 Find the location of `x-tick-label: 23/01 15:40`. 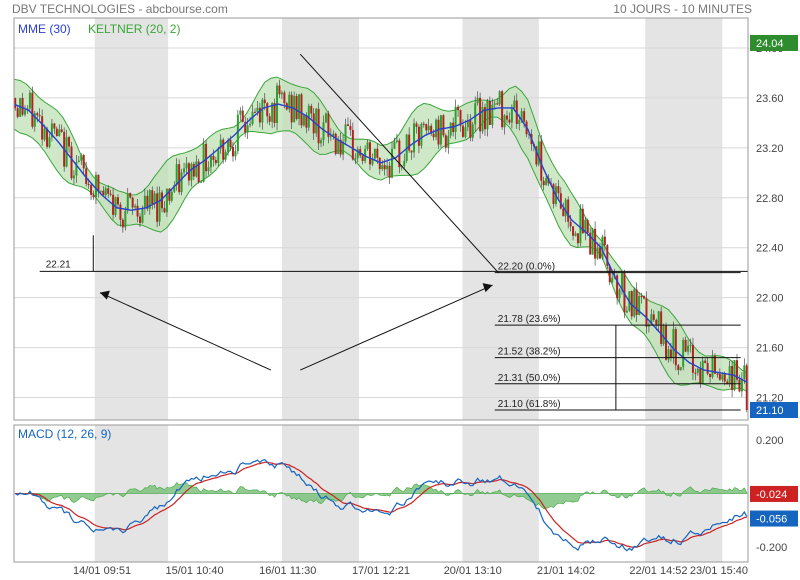

x-tick-label: 23/01 15:40 is located at coordinates (719, 571).